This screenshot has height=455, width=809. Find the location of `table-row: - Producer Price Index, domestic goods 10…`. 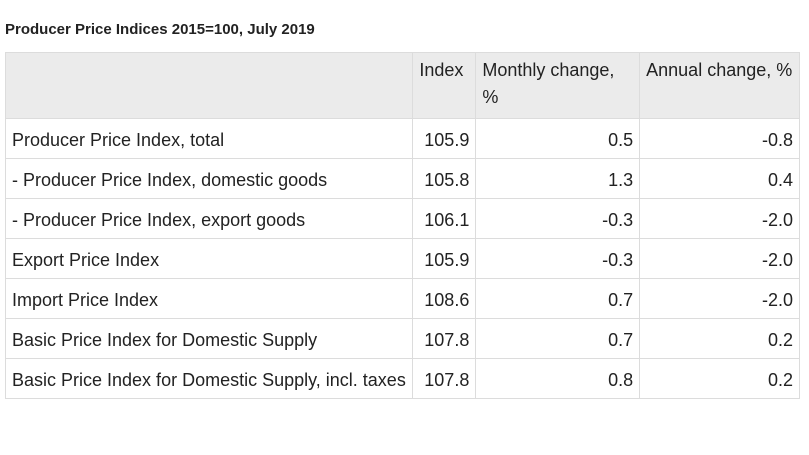

table-row: - Producer Price Index, domestic goods 10… is located at coordinates (402, 178).